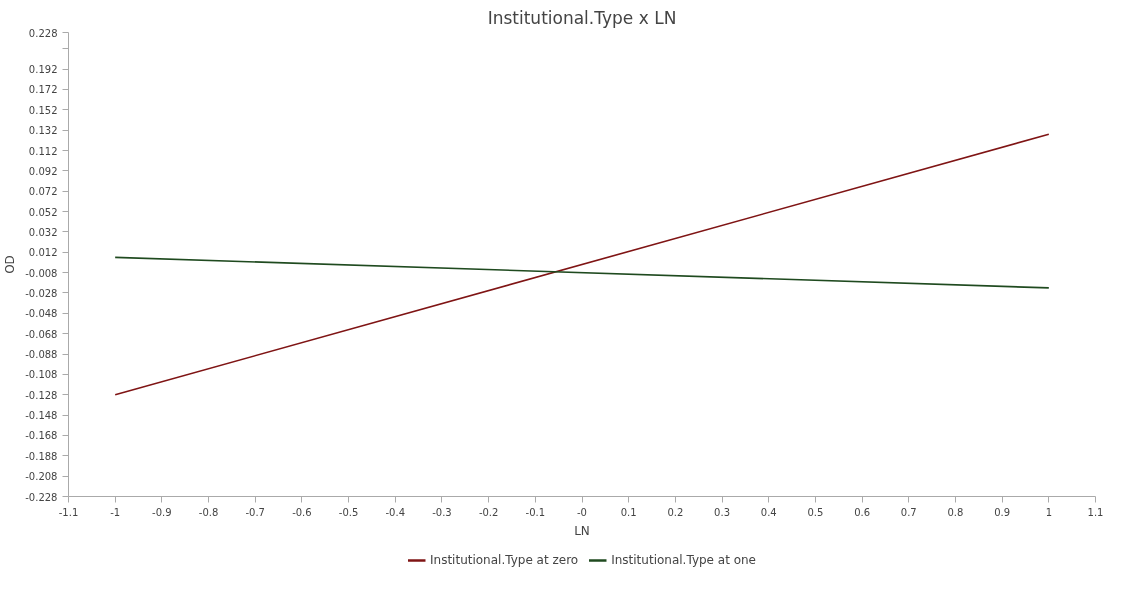 This screenshot has width=1124, height=589. I want to click on y-tick-label: -0.028, so click(41, 293).